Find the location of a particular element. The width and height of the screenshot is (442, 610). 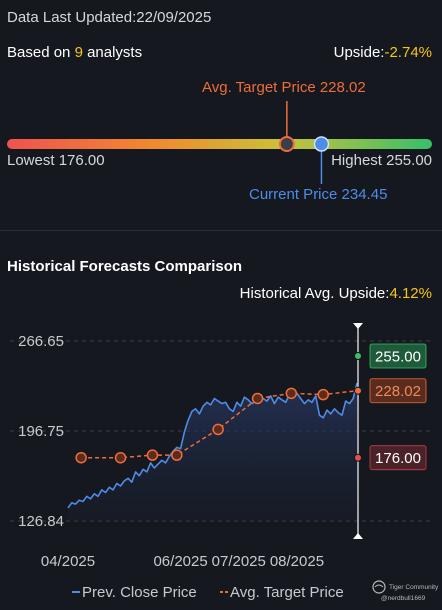

historical-section-title: Historical Forecasts Comparison is located at coordinates (125, 266).